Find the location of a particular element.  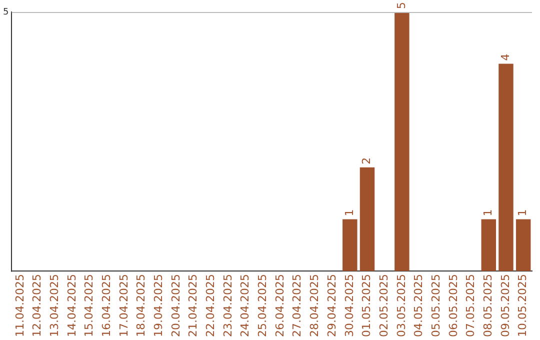

x-tick-label: 14.04.2025 is located at coordinates (71, 306).